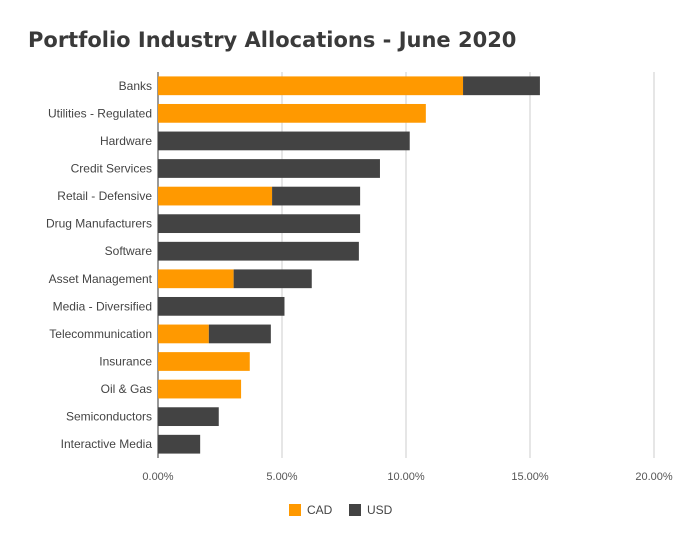  Describe the element at coordinates (100, 113) in the screenshot. I see `category-label: Utilities - Regulated` at that location.